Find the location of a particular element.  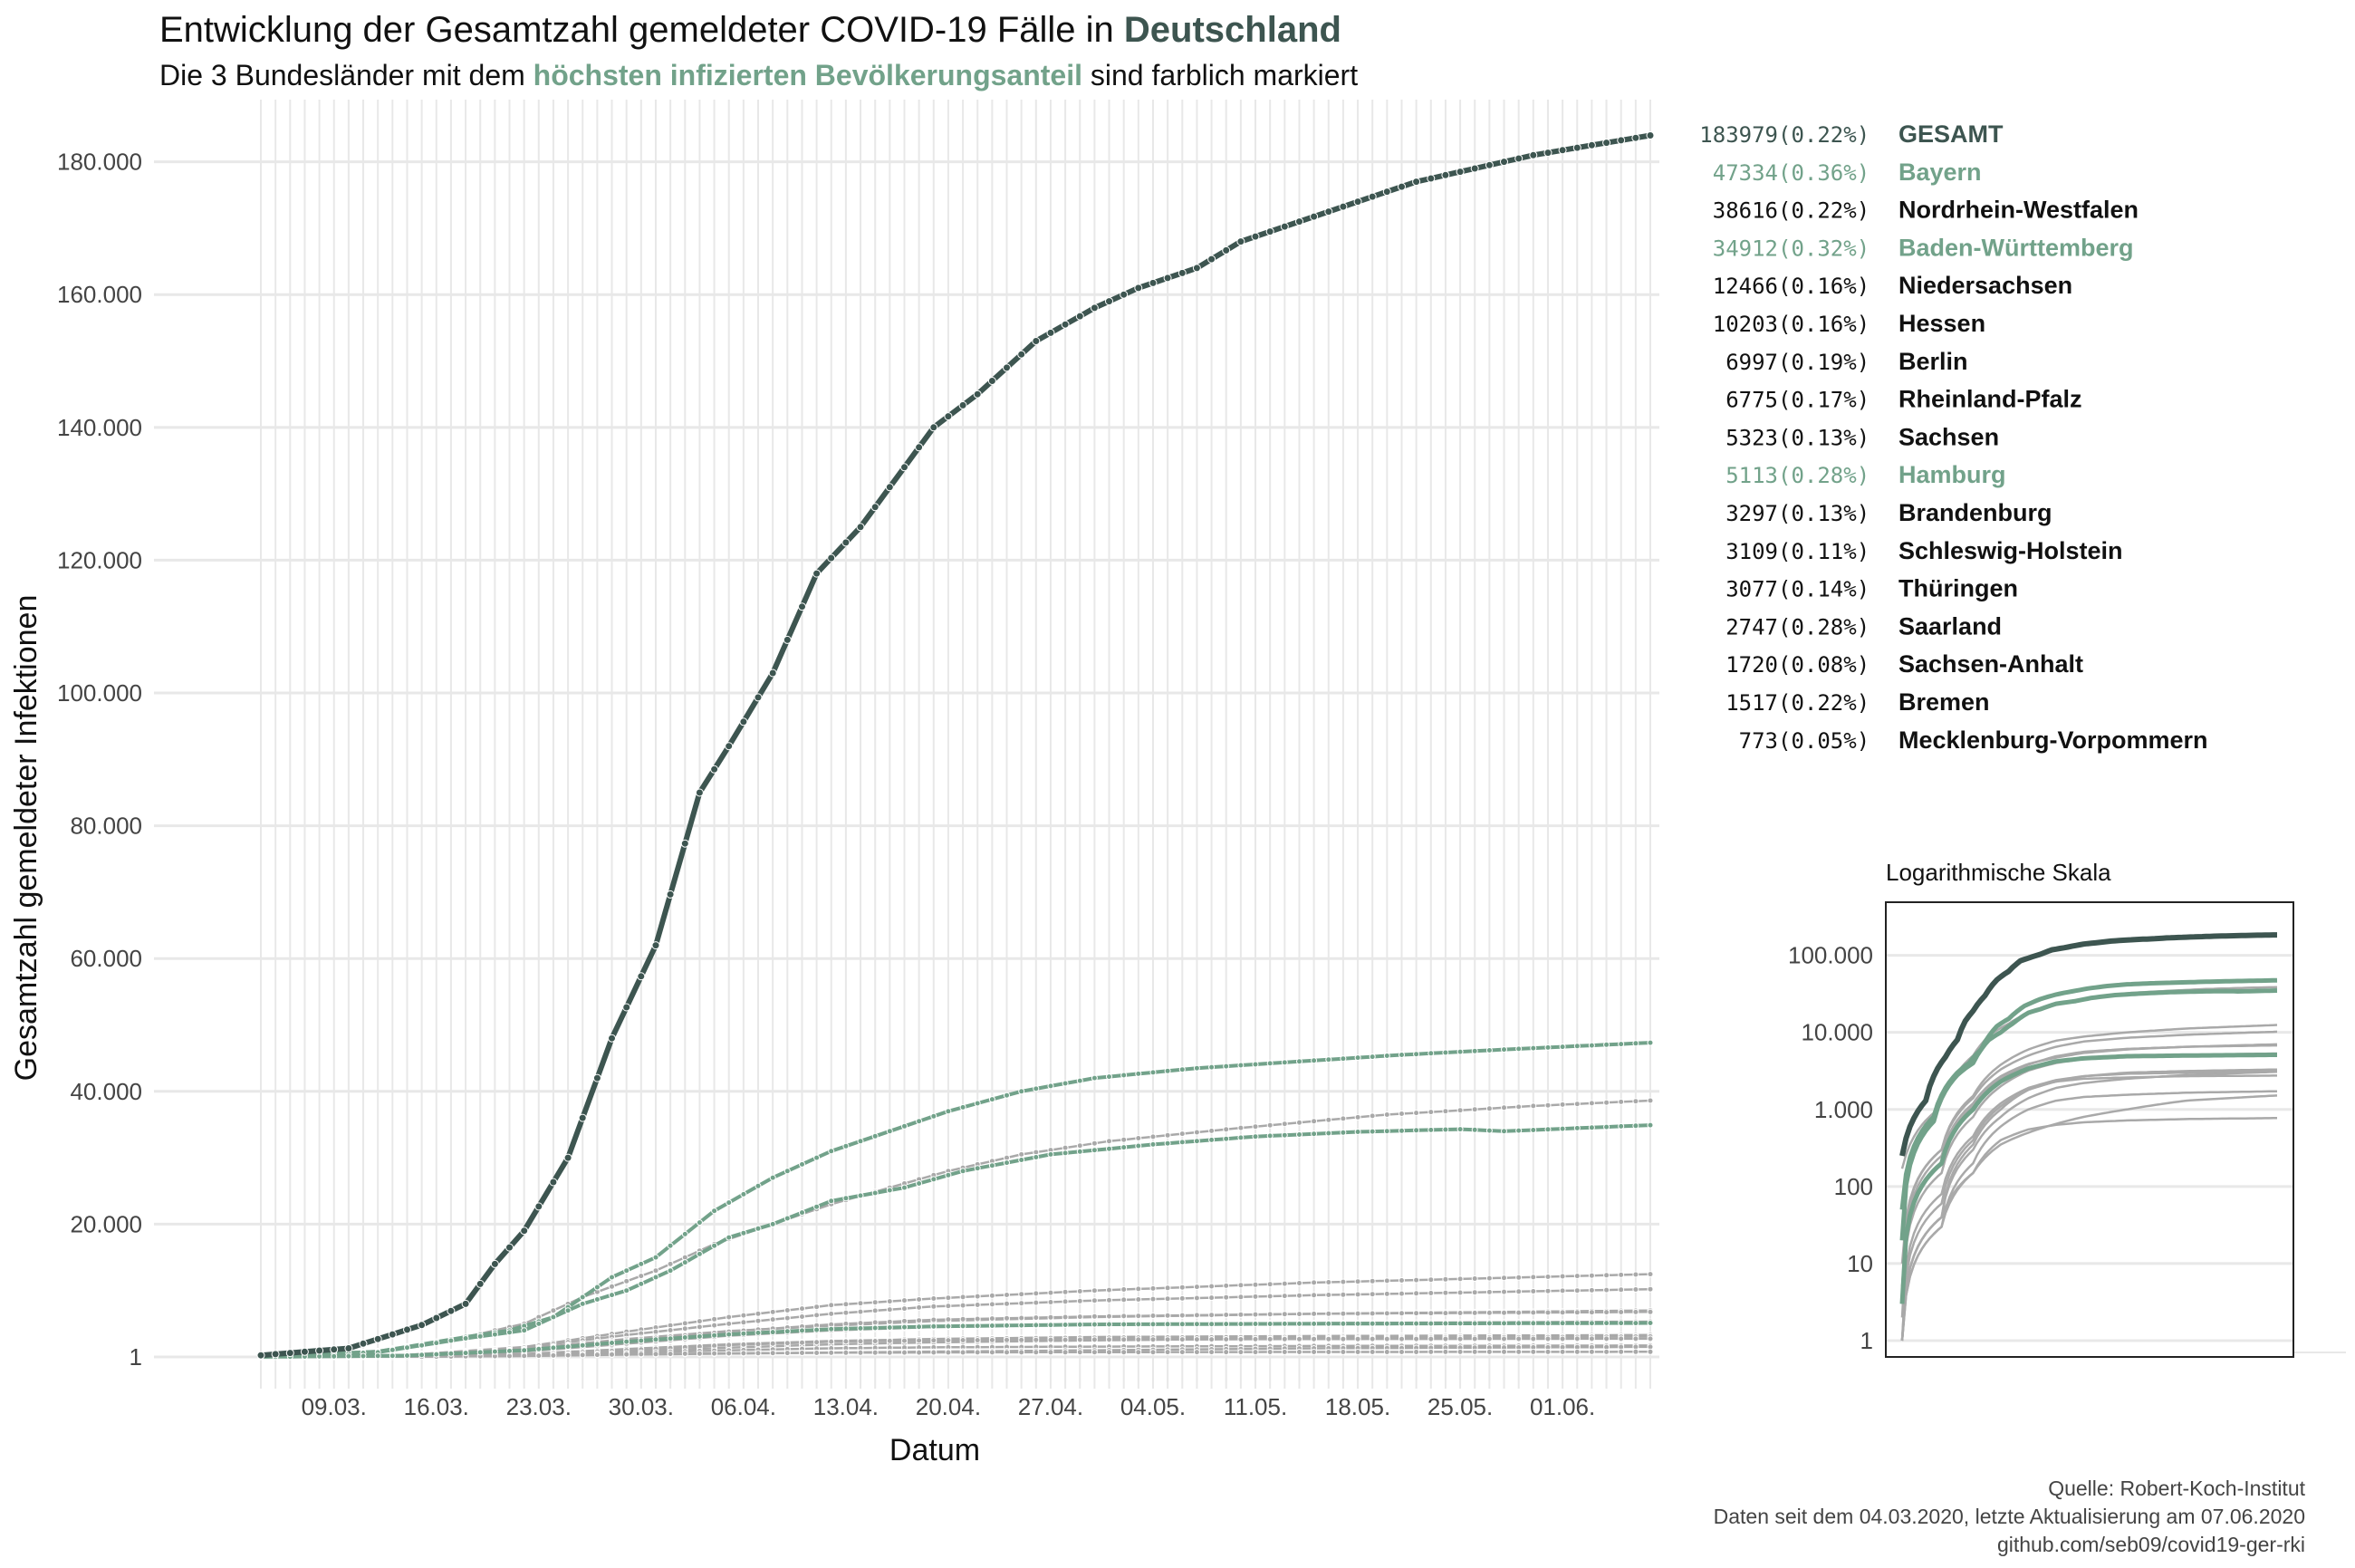

legend-share: (0.05%) is located at coordinates (1824, 741).